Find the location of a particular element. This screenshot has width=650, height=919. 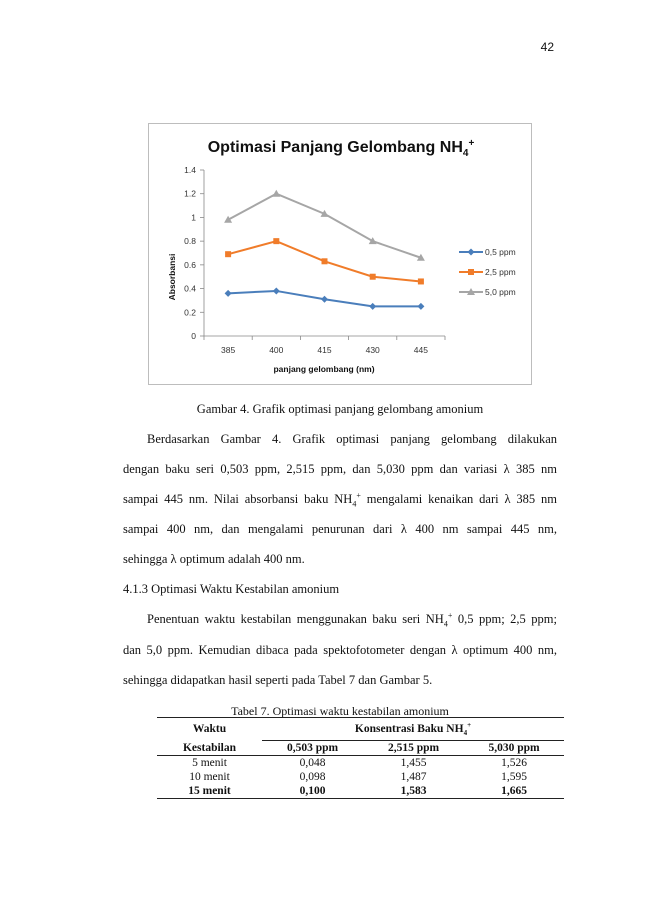

header-col-2: 2,515 ppm is located at coordinates (413, 748).